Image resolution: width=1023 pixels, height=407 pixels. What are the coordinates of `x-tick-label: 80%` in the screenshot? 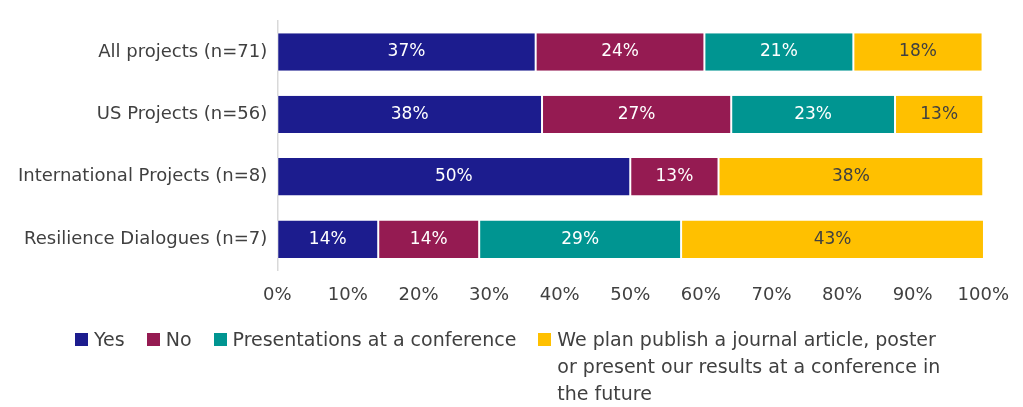 It's located at (842, 293).